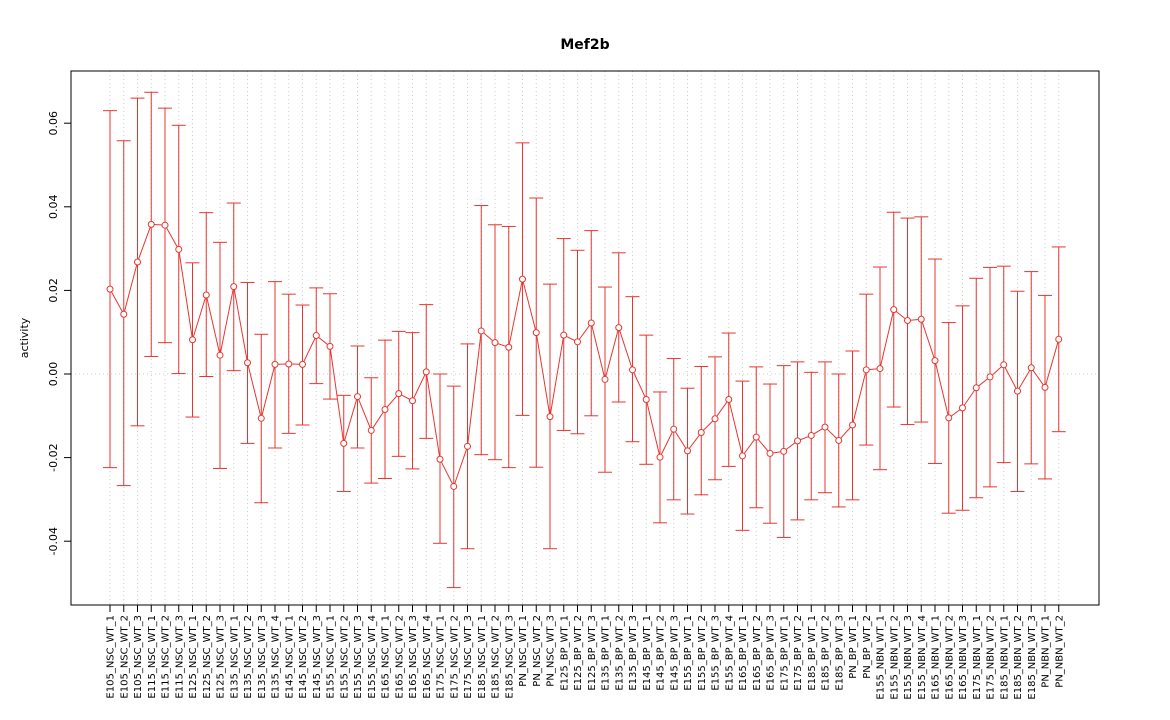 The image size is (1170, 720). I want to click on y-tick-label: -0.04, so click(53, 541).